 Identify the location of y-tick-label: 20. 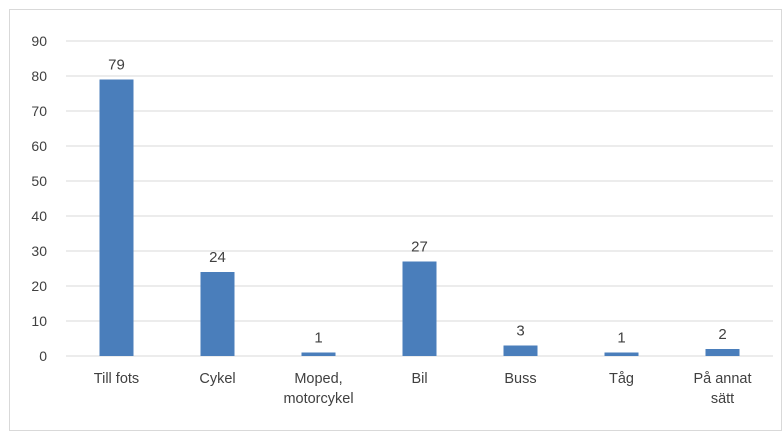
(39, 286).